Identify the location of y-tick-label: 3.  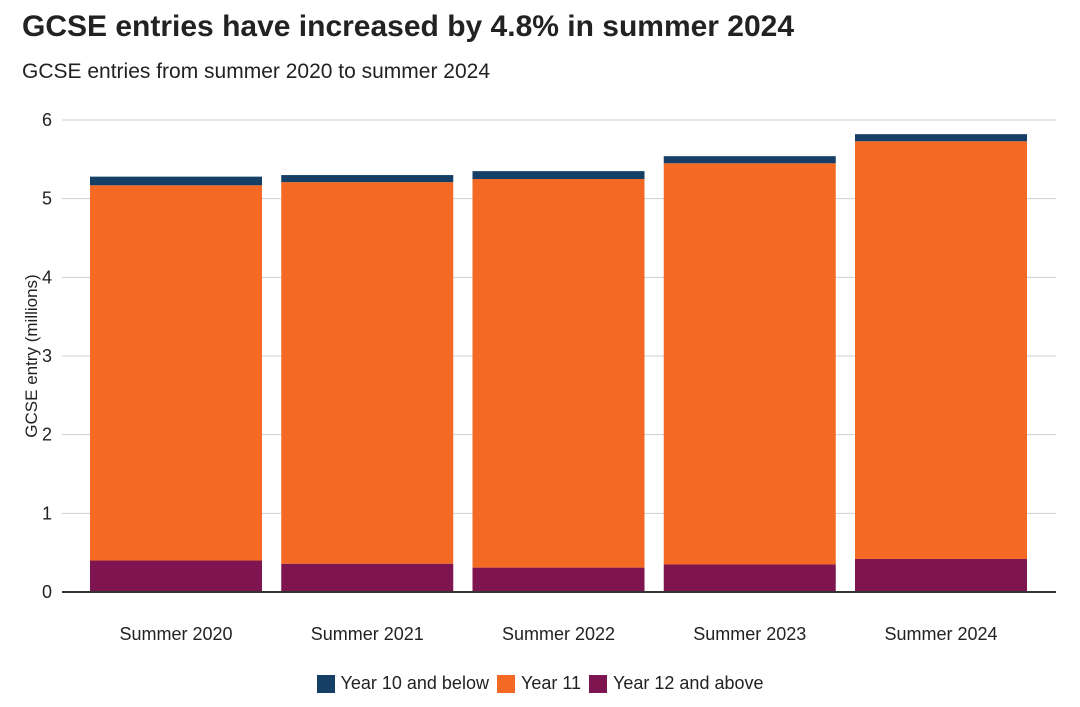
(47, 356).